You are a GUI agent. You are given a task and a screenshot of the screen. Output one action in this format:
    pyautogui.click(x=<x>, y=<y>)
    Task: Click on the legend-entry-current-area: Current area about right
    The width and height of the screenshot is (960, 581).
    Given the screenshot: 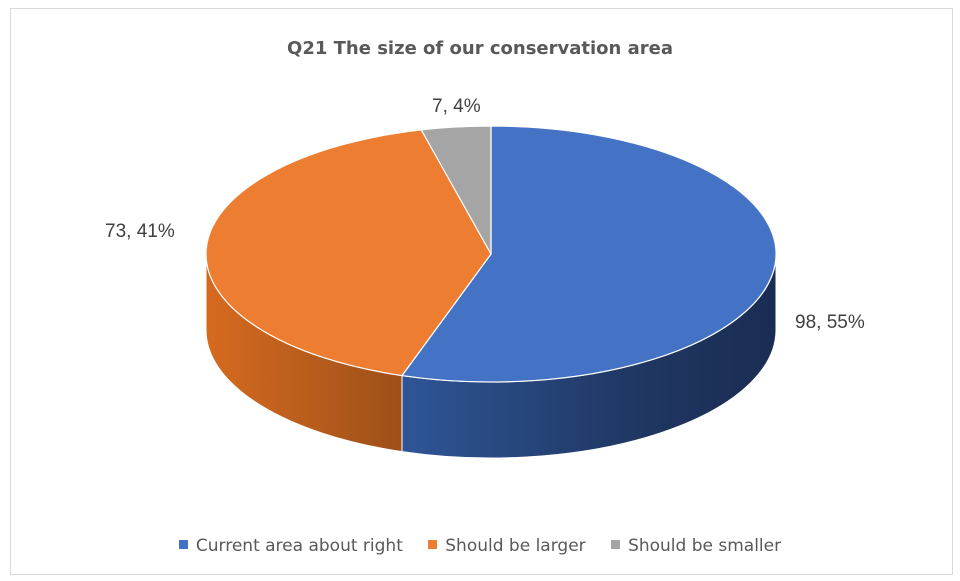 What is the action you would take?
    pyautogui.click(x=290, y=546)
    